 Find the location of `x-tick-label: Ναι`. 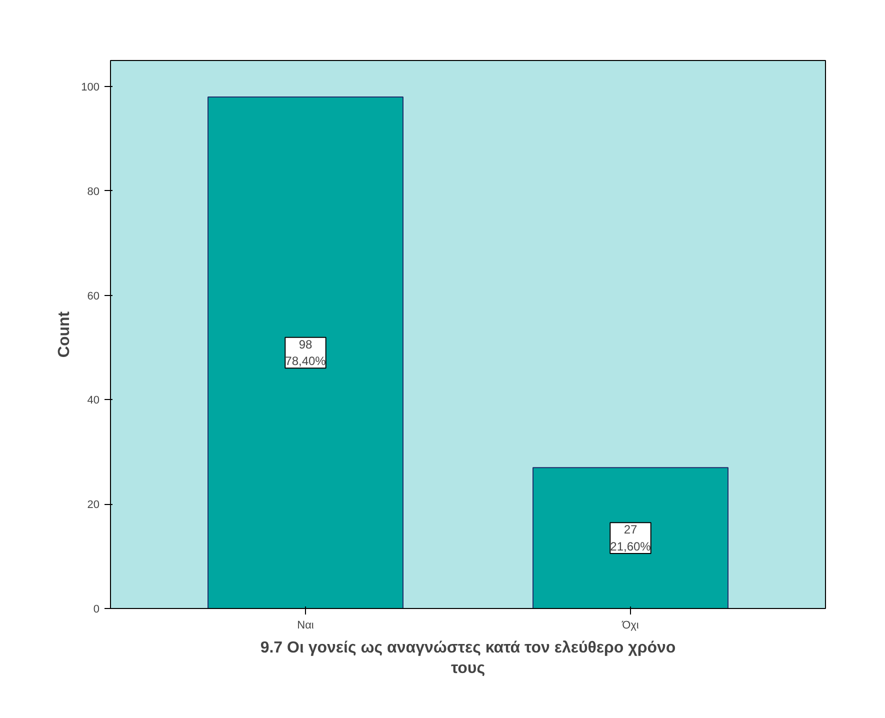

x-tick-label: Ναι is located at coordinates (305, 626).